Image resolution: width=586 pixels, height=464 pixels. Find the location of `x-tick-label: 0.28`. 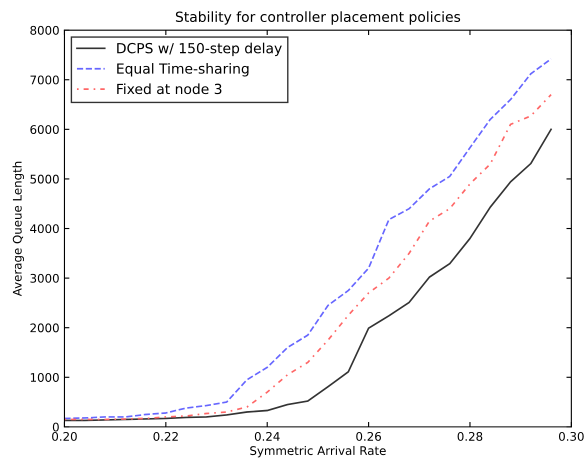

x-tick-label: 0.28 is located at coordinates (470, 436).